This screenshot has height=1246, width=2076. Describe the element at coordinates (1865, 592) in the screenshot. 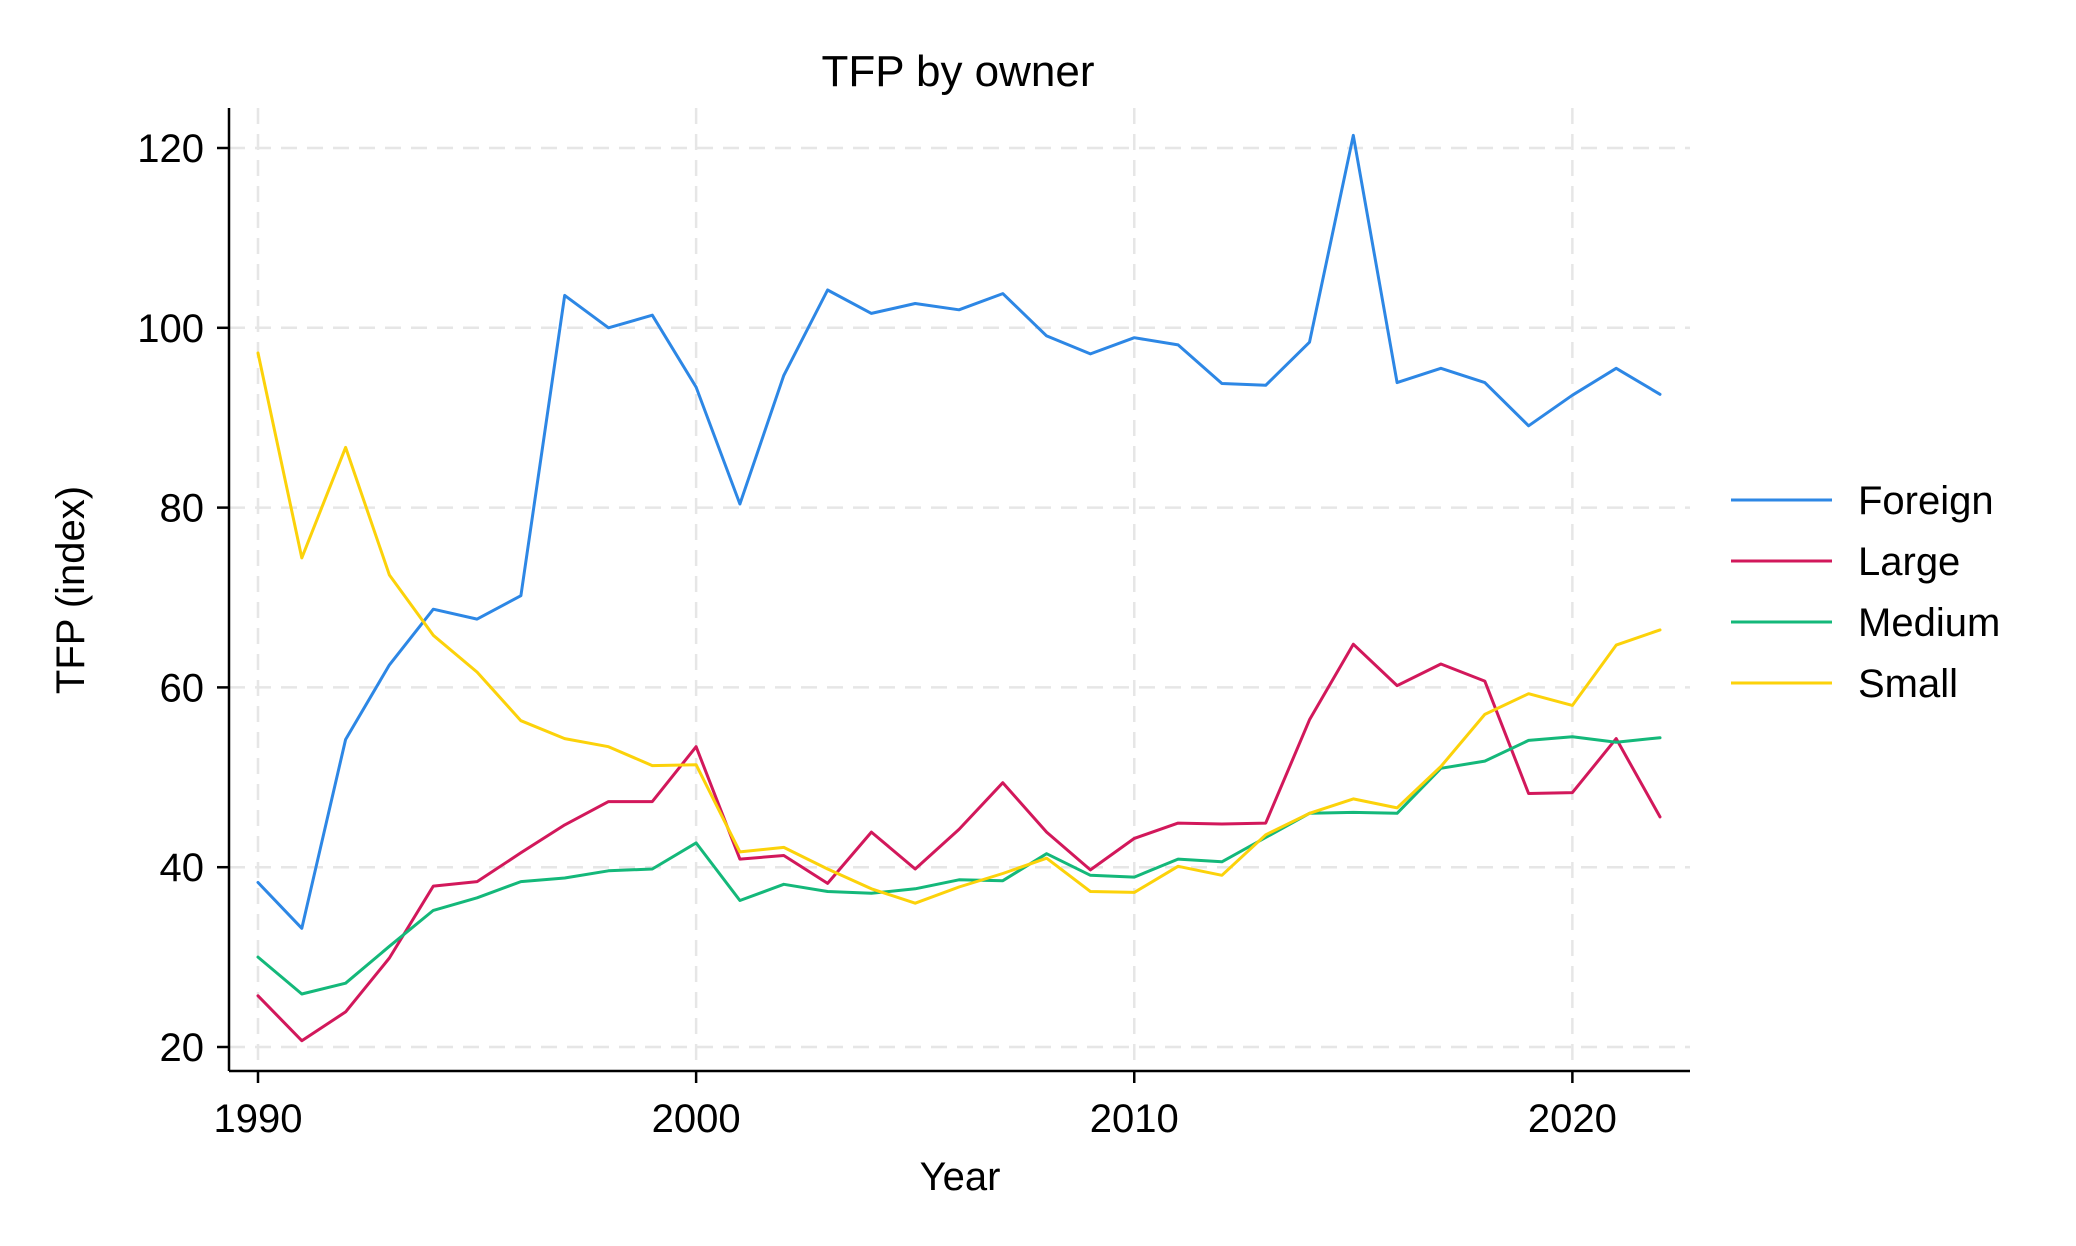

I see `legend: Foreign Large Medium Small` at that location.